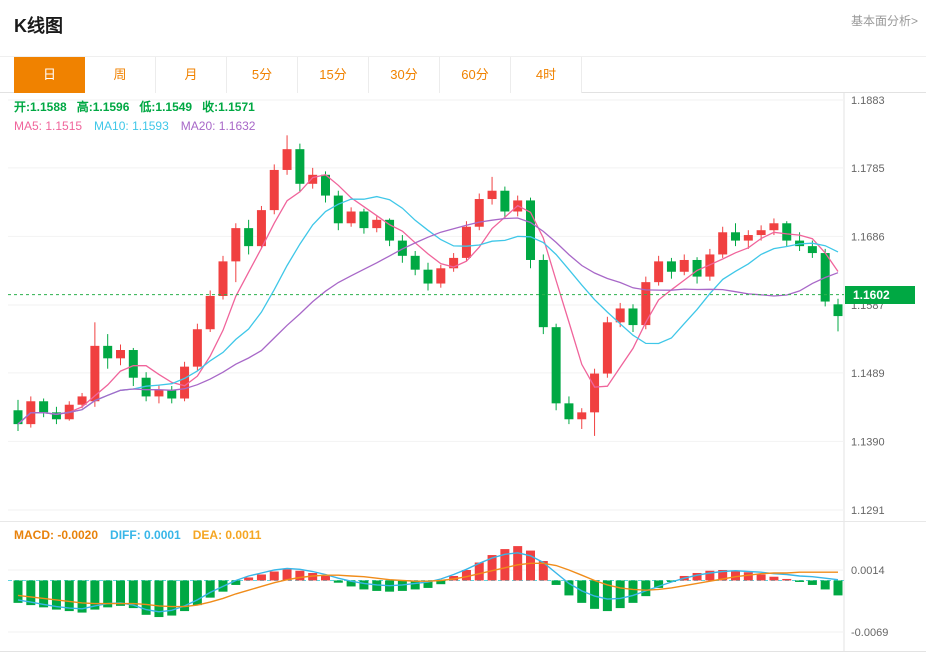  Describe the element at coordinates (880, 295) in the screenshot. I see `current-price-tag: 1.1602` at that location.